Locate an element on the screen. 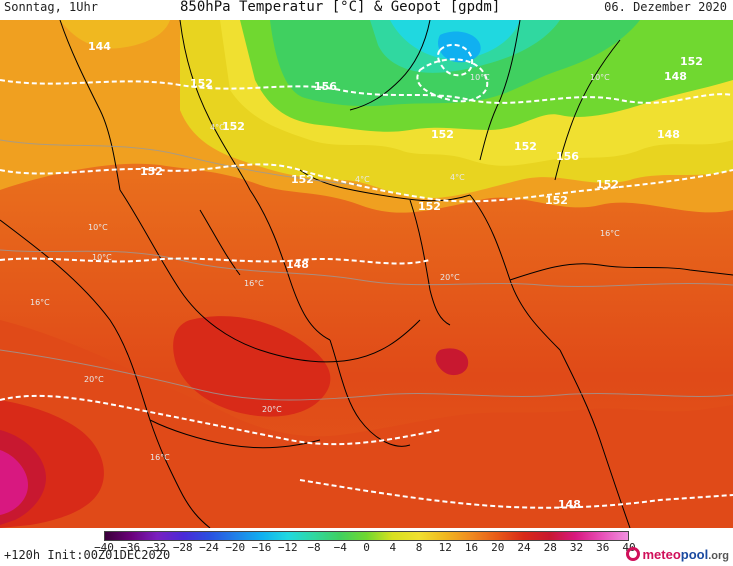  map-title: 850hPa Temperatur [°C] & Geopot [gpdm] is located at coordinates (340, 7).